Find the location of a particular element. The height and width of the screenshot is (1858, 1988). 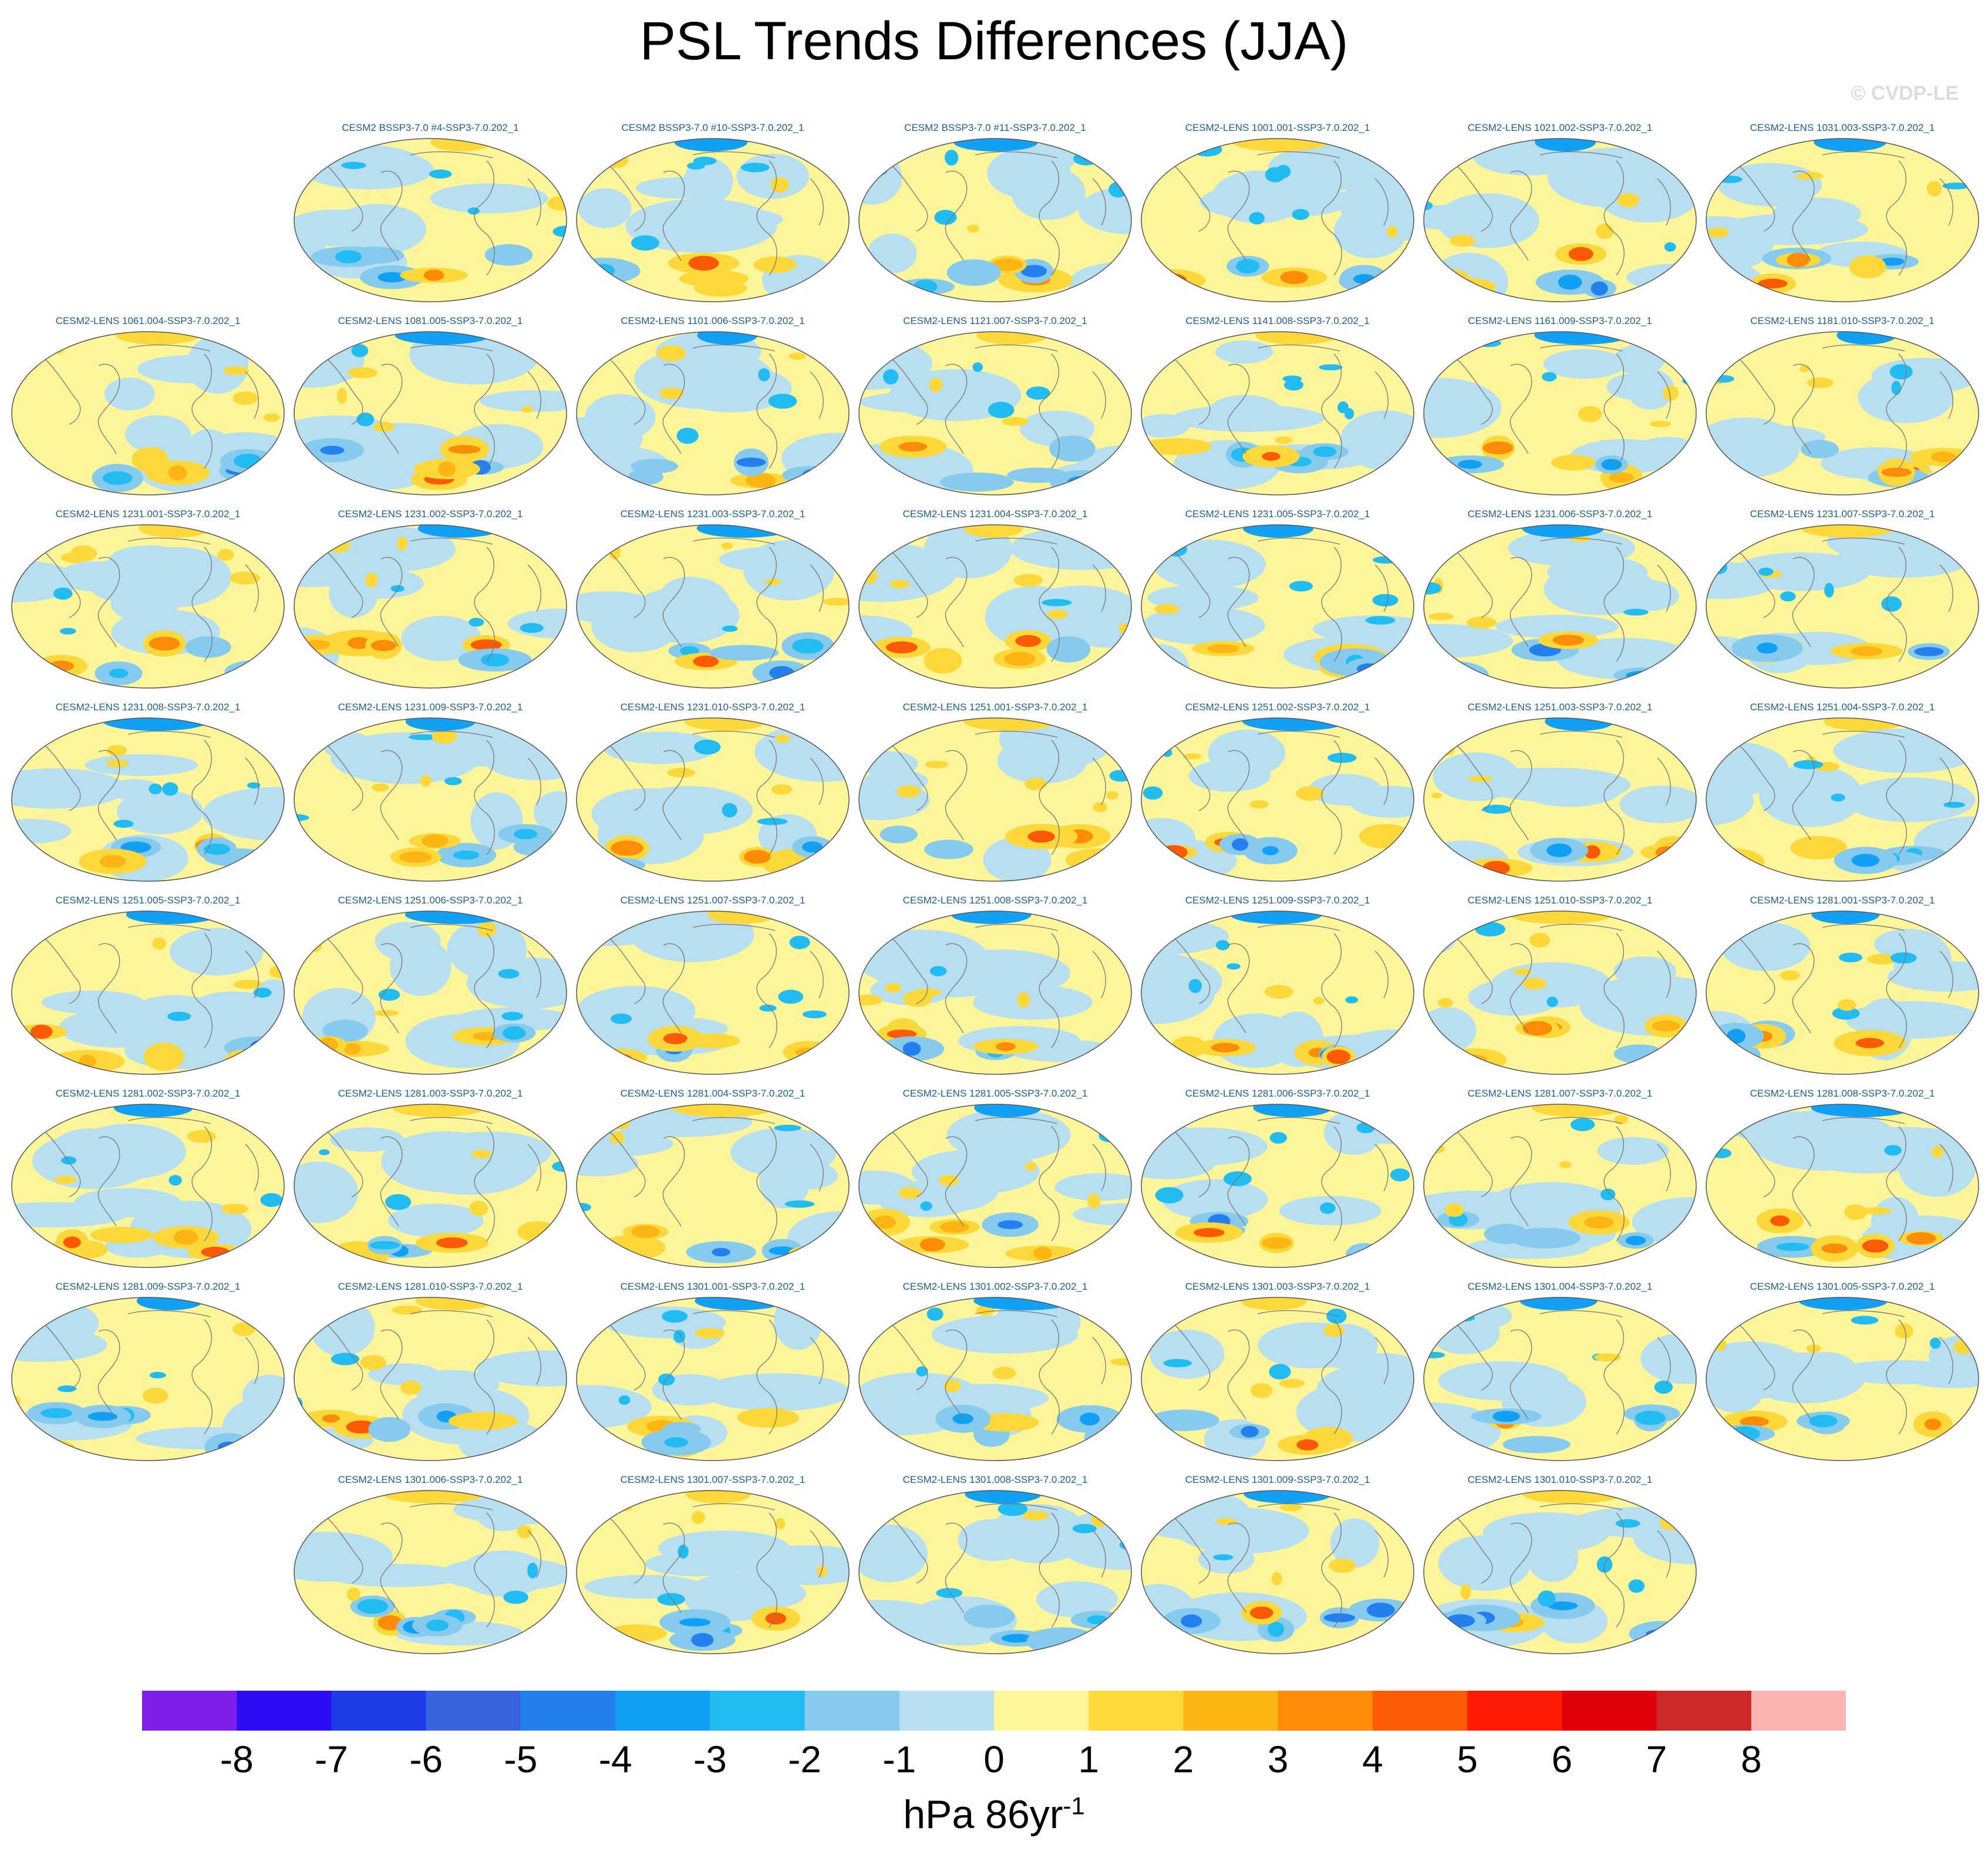

colorbar-tick-label: -8 is located at coordinates (237, 1760).